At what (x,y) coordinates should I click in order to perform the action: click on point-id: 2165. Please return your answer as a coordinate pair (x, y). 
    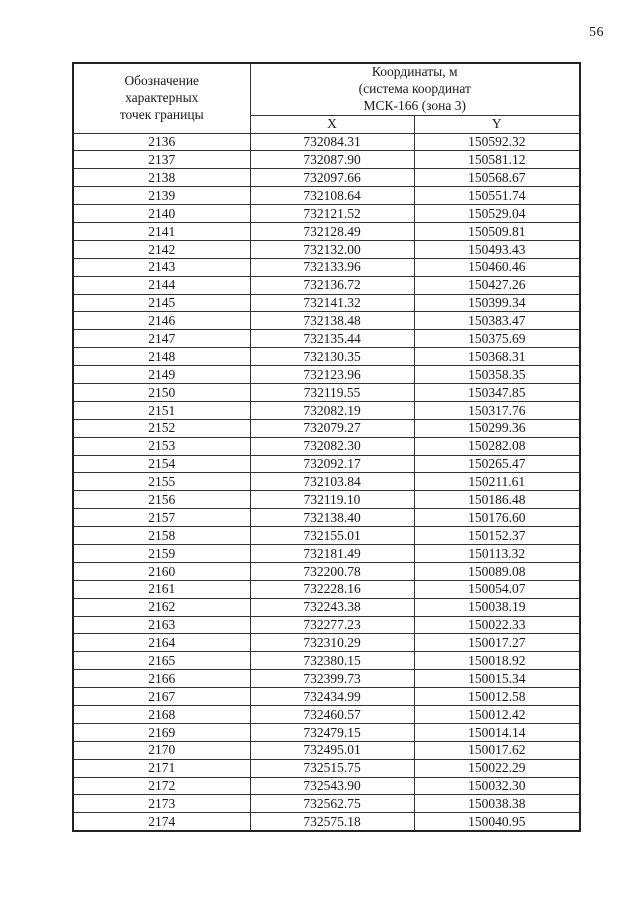
    Looking at the image, I should click on (161, 661).